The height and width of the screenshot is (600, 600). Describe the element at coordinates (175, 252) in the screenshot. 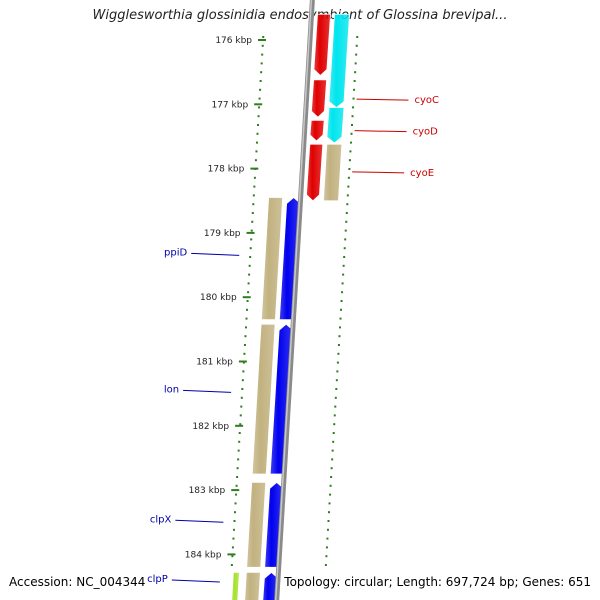

I see `gene-label: ppiD` at that location.